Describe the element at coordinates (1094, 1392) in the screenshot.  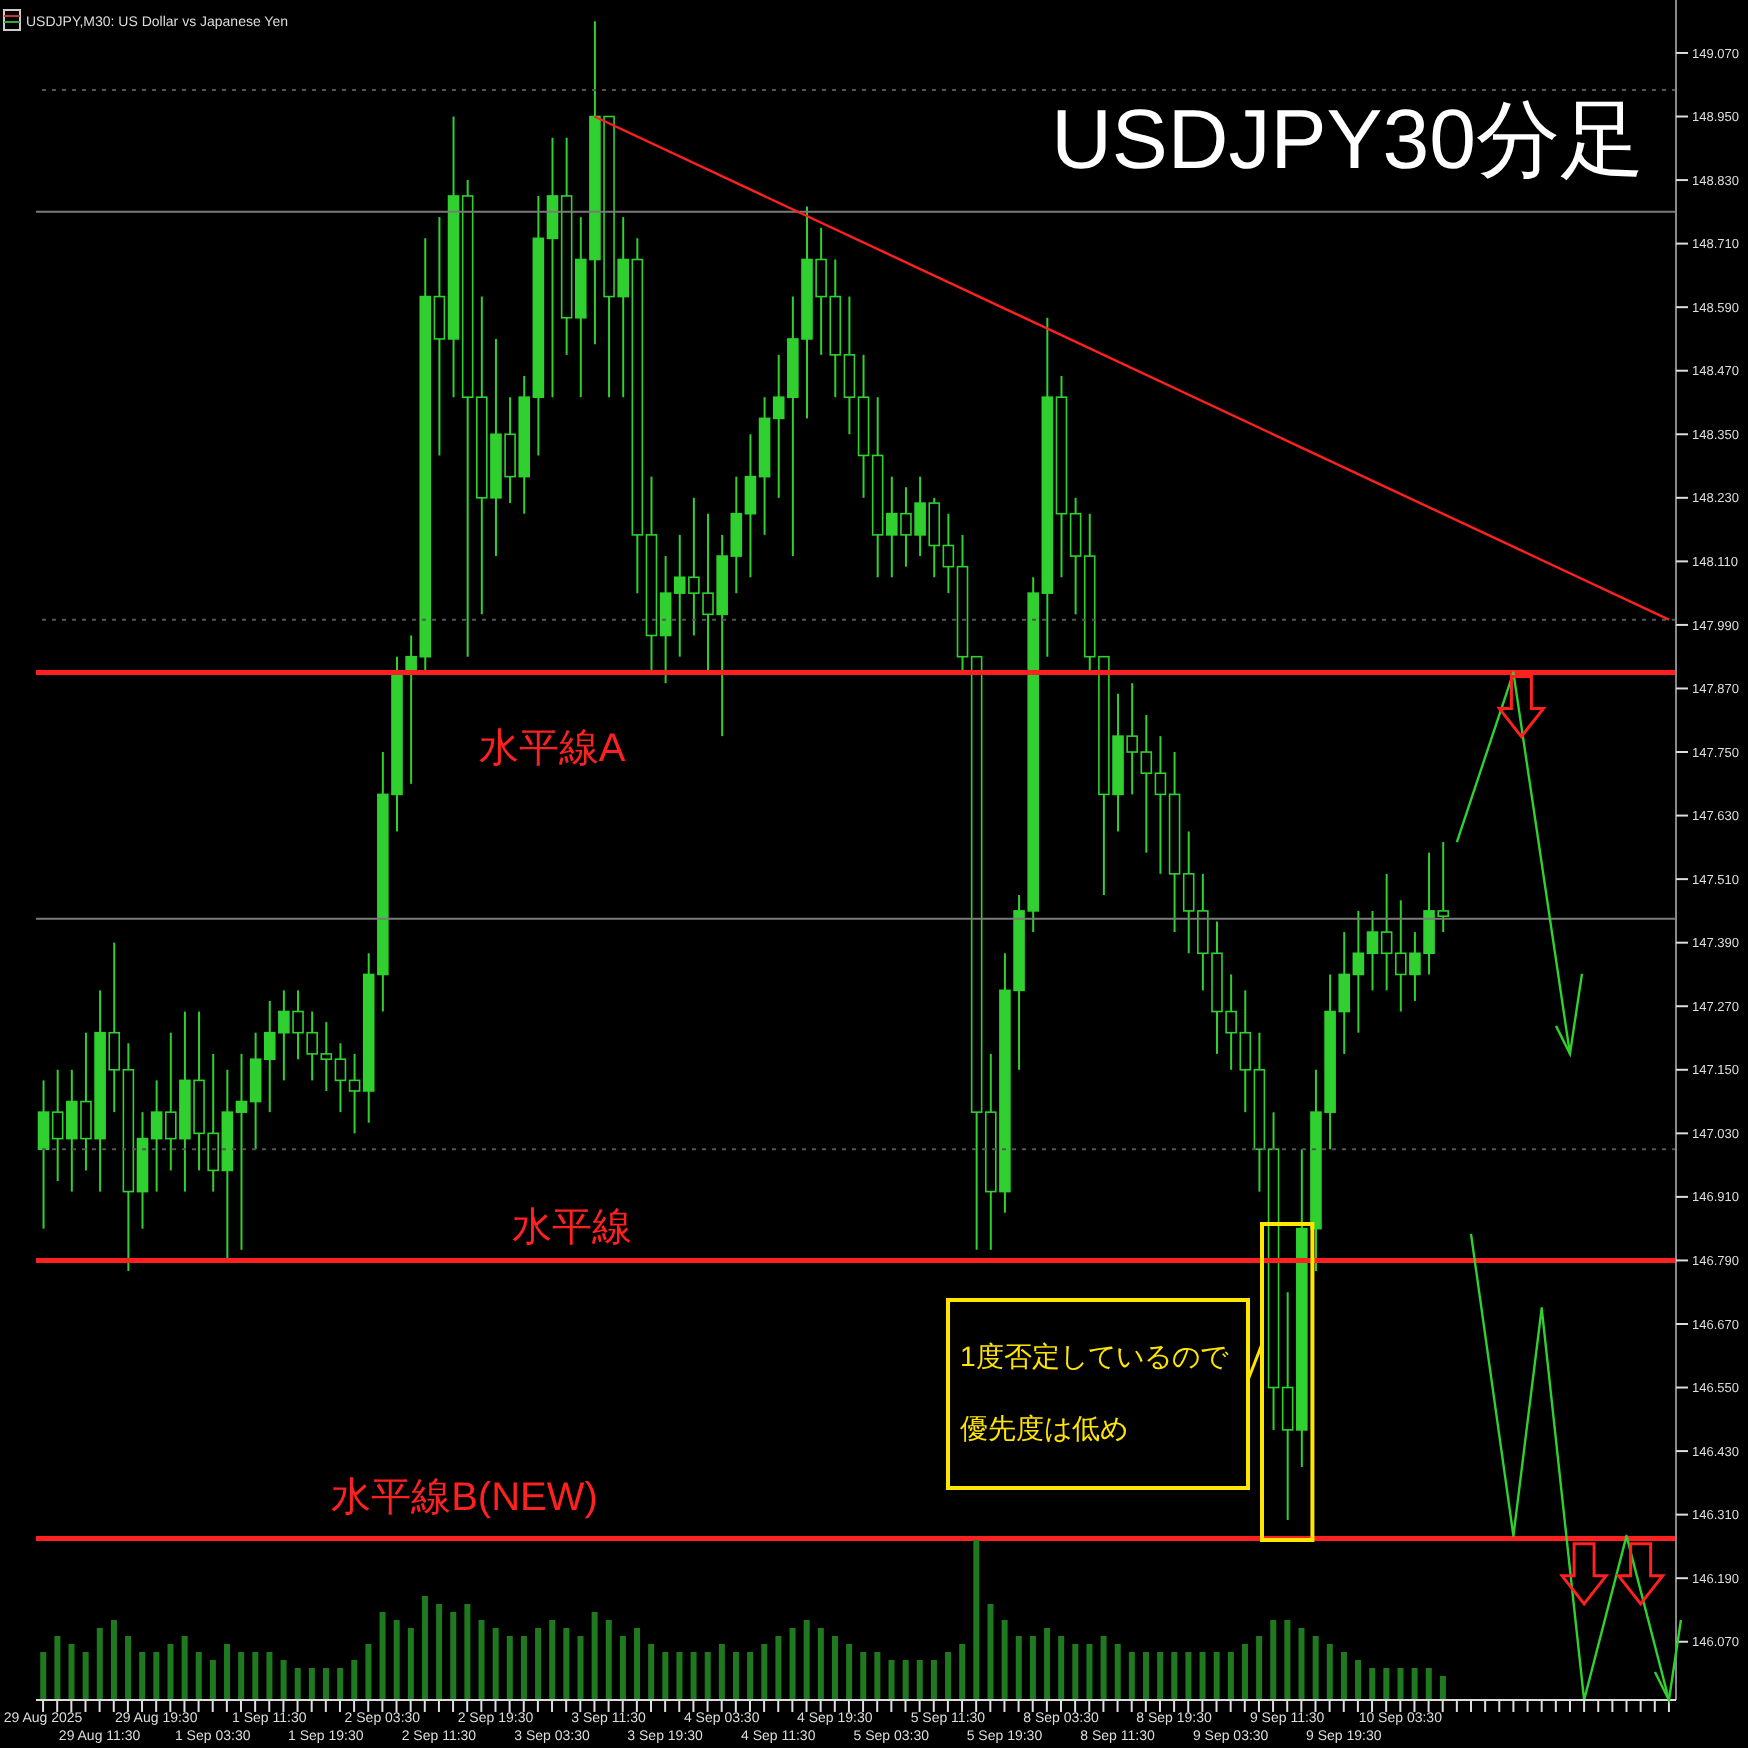
I see `text: 1度否定しているので優先度は低め` at that location.